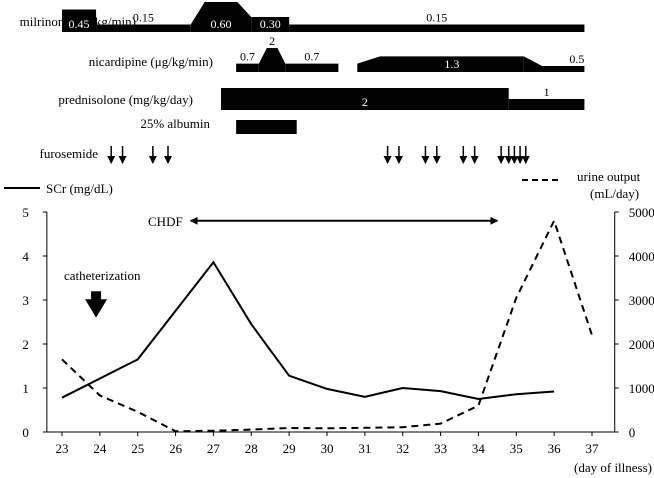  What do you see at coordinates (25, 344) in the screenshot?
I see `y-left-tick-label: 2` at bounding box center [25, 344].